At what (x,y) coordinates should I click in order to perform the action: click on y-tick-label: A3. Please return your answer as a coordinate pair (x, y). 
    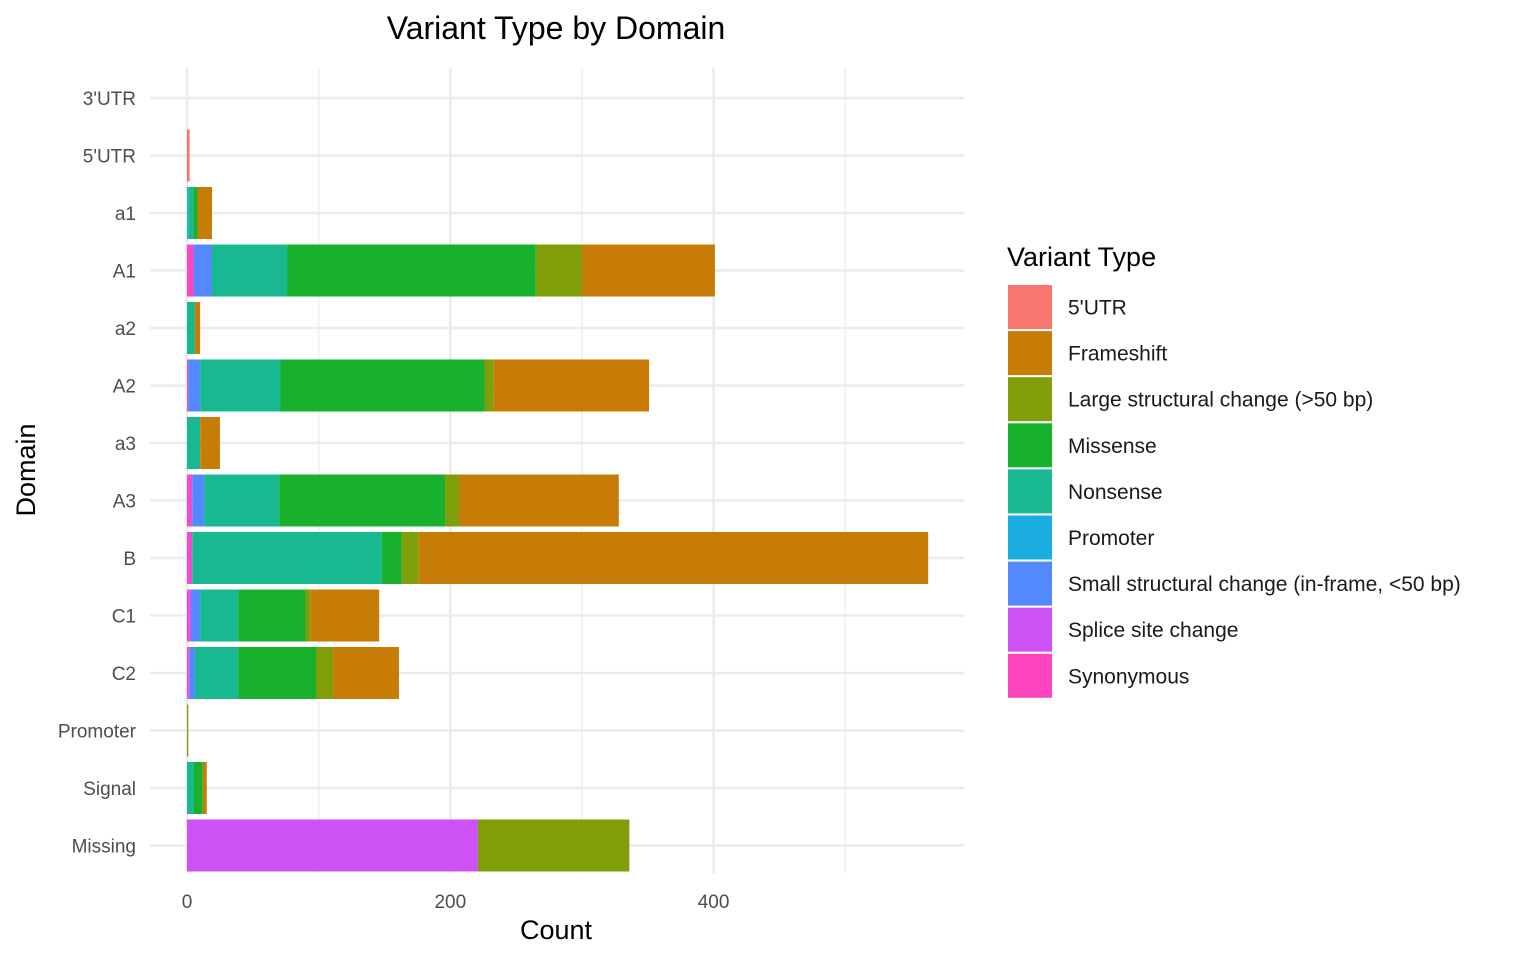
    Looking at the image, I should click on (124, 502).